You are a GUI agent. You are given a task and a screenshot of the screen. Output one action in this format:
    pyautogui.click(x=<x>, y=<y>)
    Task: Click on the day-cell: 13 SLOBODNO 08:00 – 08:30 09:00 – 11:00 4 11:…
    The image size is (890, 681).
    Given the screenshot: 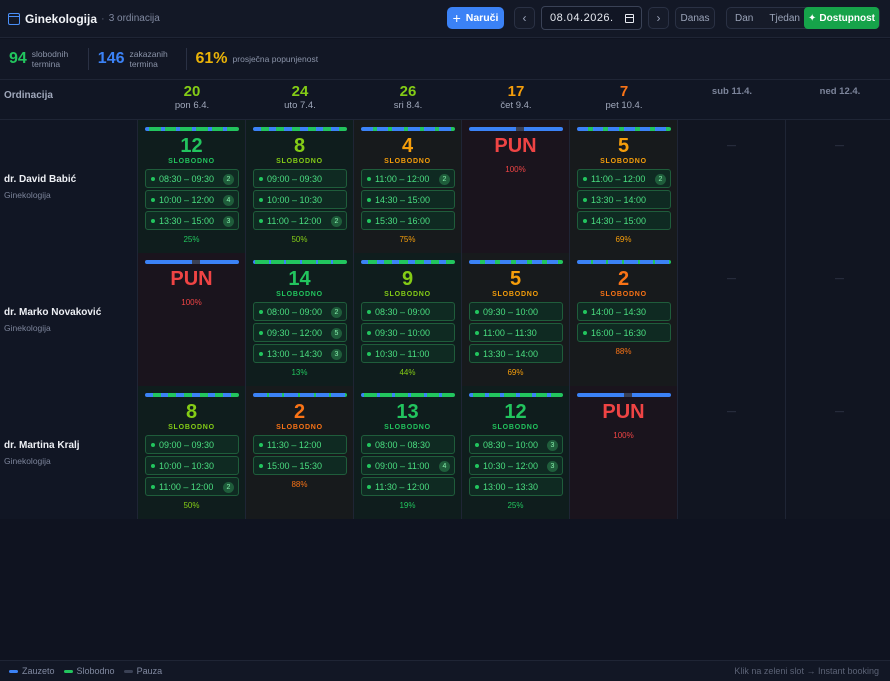 What is the action you would take?
    pyautogui.click(x=408, y=452)
    